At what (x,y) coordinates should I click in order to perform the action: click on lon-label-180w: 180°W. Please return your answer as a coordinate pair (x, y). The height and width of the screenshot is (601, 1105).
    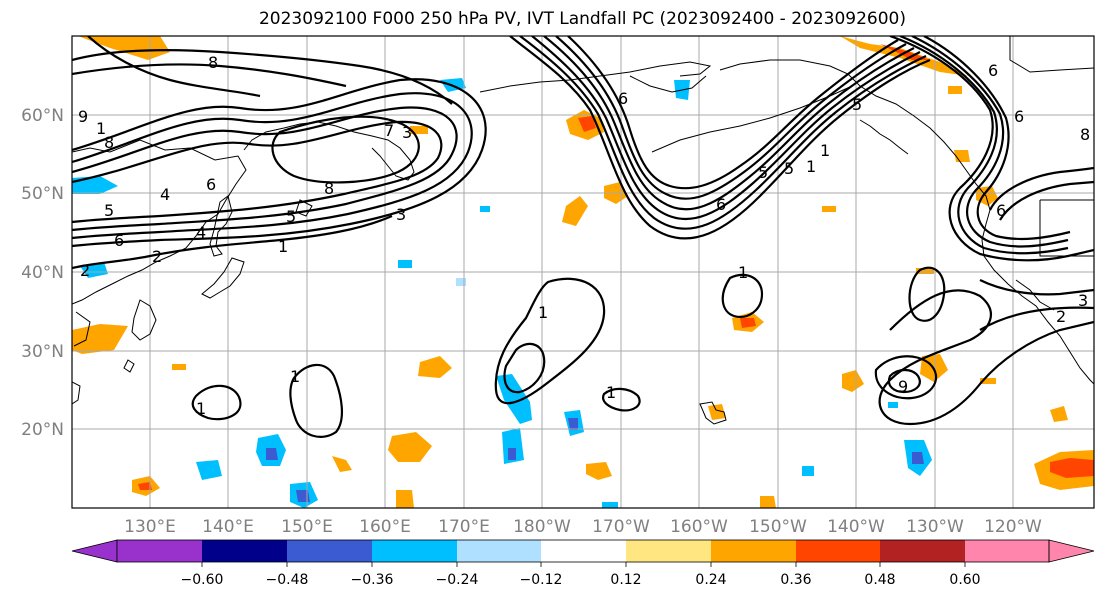
    Looking at the image, I should click on (542, 527).